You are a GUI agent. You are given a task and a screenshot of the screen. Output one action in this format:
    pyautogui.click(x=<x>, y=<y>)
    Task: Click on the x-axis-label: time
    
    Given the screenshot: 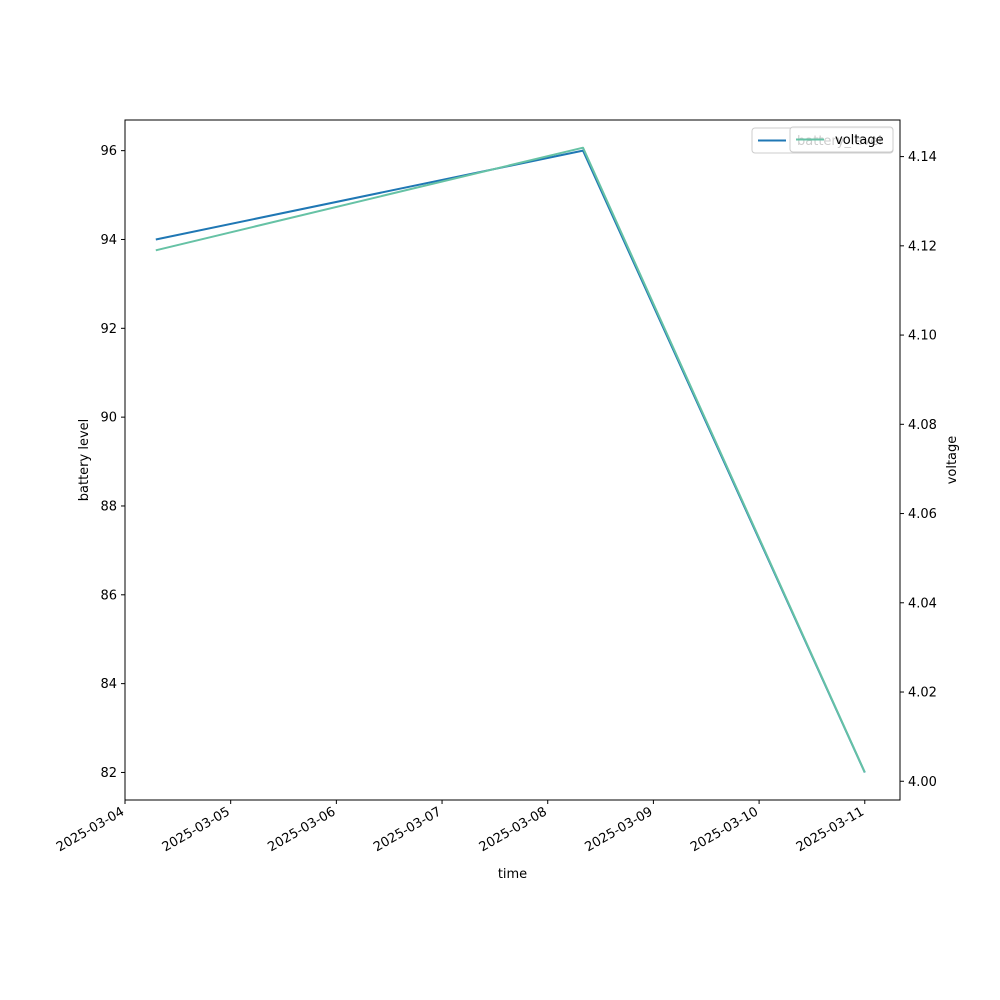 What is the action you would take?
    pyautogui.click(x=512, y=874)
    